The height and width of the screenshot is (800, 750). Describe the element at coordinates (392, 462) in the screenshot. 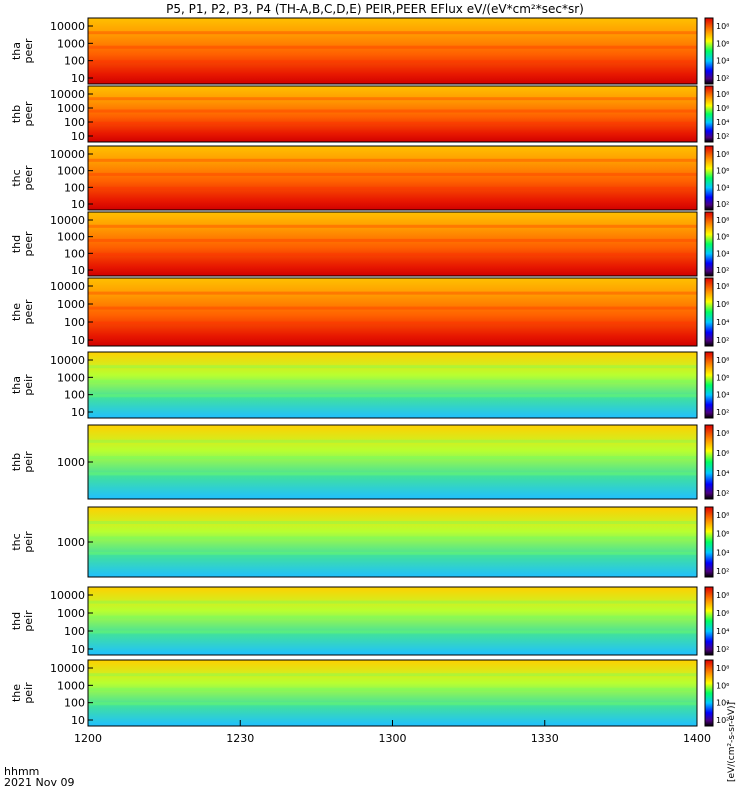

I see `spectrogram-thb_peir` at that location.